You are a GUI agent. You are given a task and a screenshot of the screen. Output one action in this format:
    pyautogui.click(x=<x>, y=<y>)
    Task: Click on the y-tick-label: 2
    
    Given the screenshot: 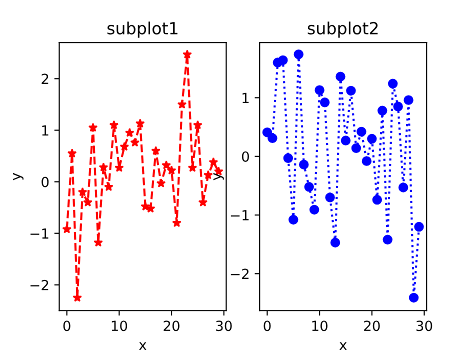 What is the action you would take?
    pyautogui.click(x=45, y=79)
    